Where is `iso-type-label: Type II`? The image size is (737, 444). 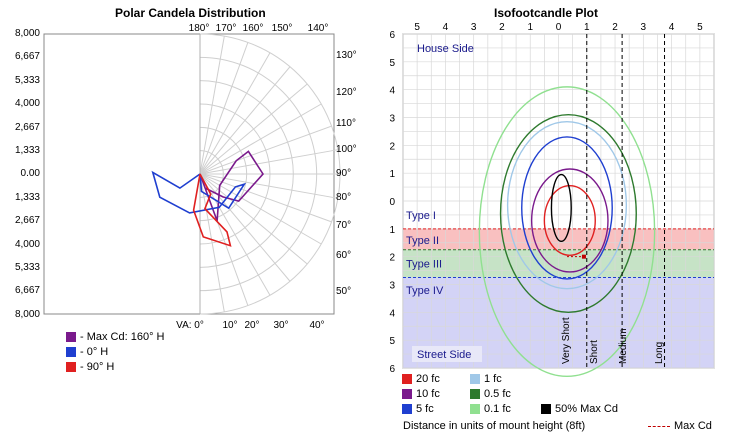
iso-type-label: Type II is located at coordinates (422, 241).